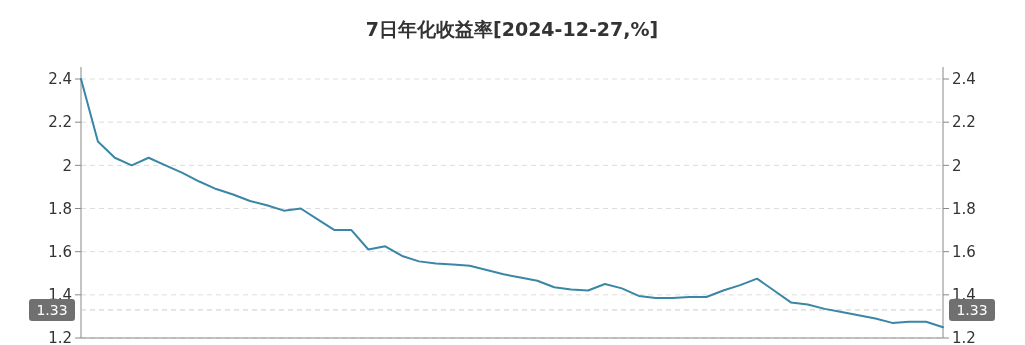 The width and height of the screenshot is (1025, 345). What do you see at coordinates (964, 122) in the screenshot?
I see `y2-tick-label: 2.2` at bounding box center [964, 122].